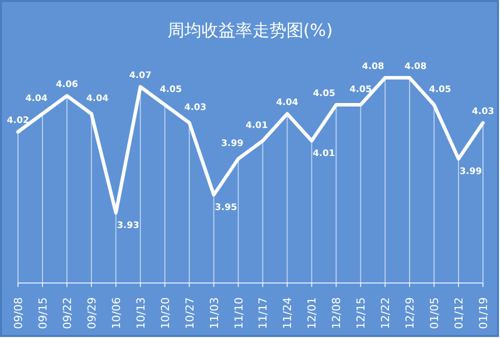 The width and height of the screenshot is (500, 338). I want to click on x-tick-label: 11/24, so click(287, 313).